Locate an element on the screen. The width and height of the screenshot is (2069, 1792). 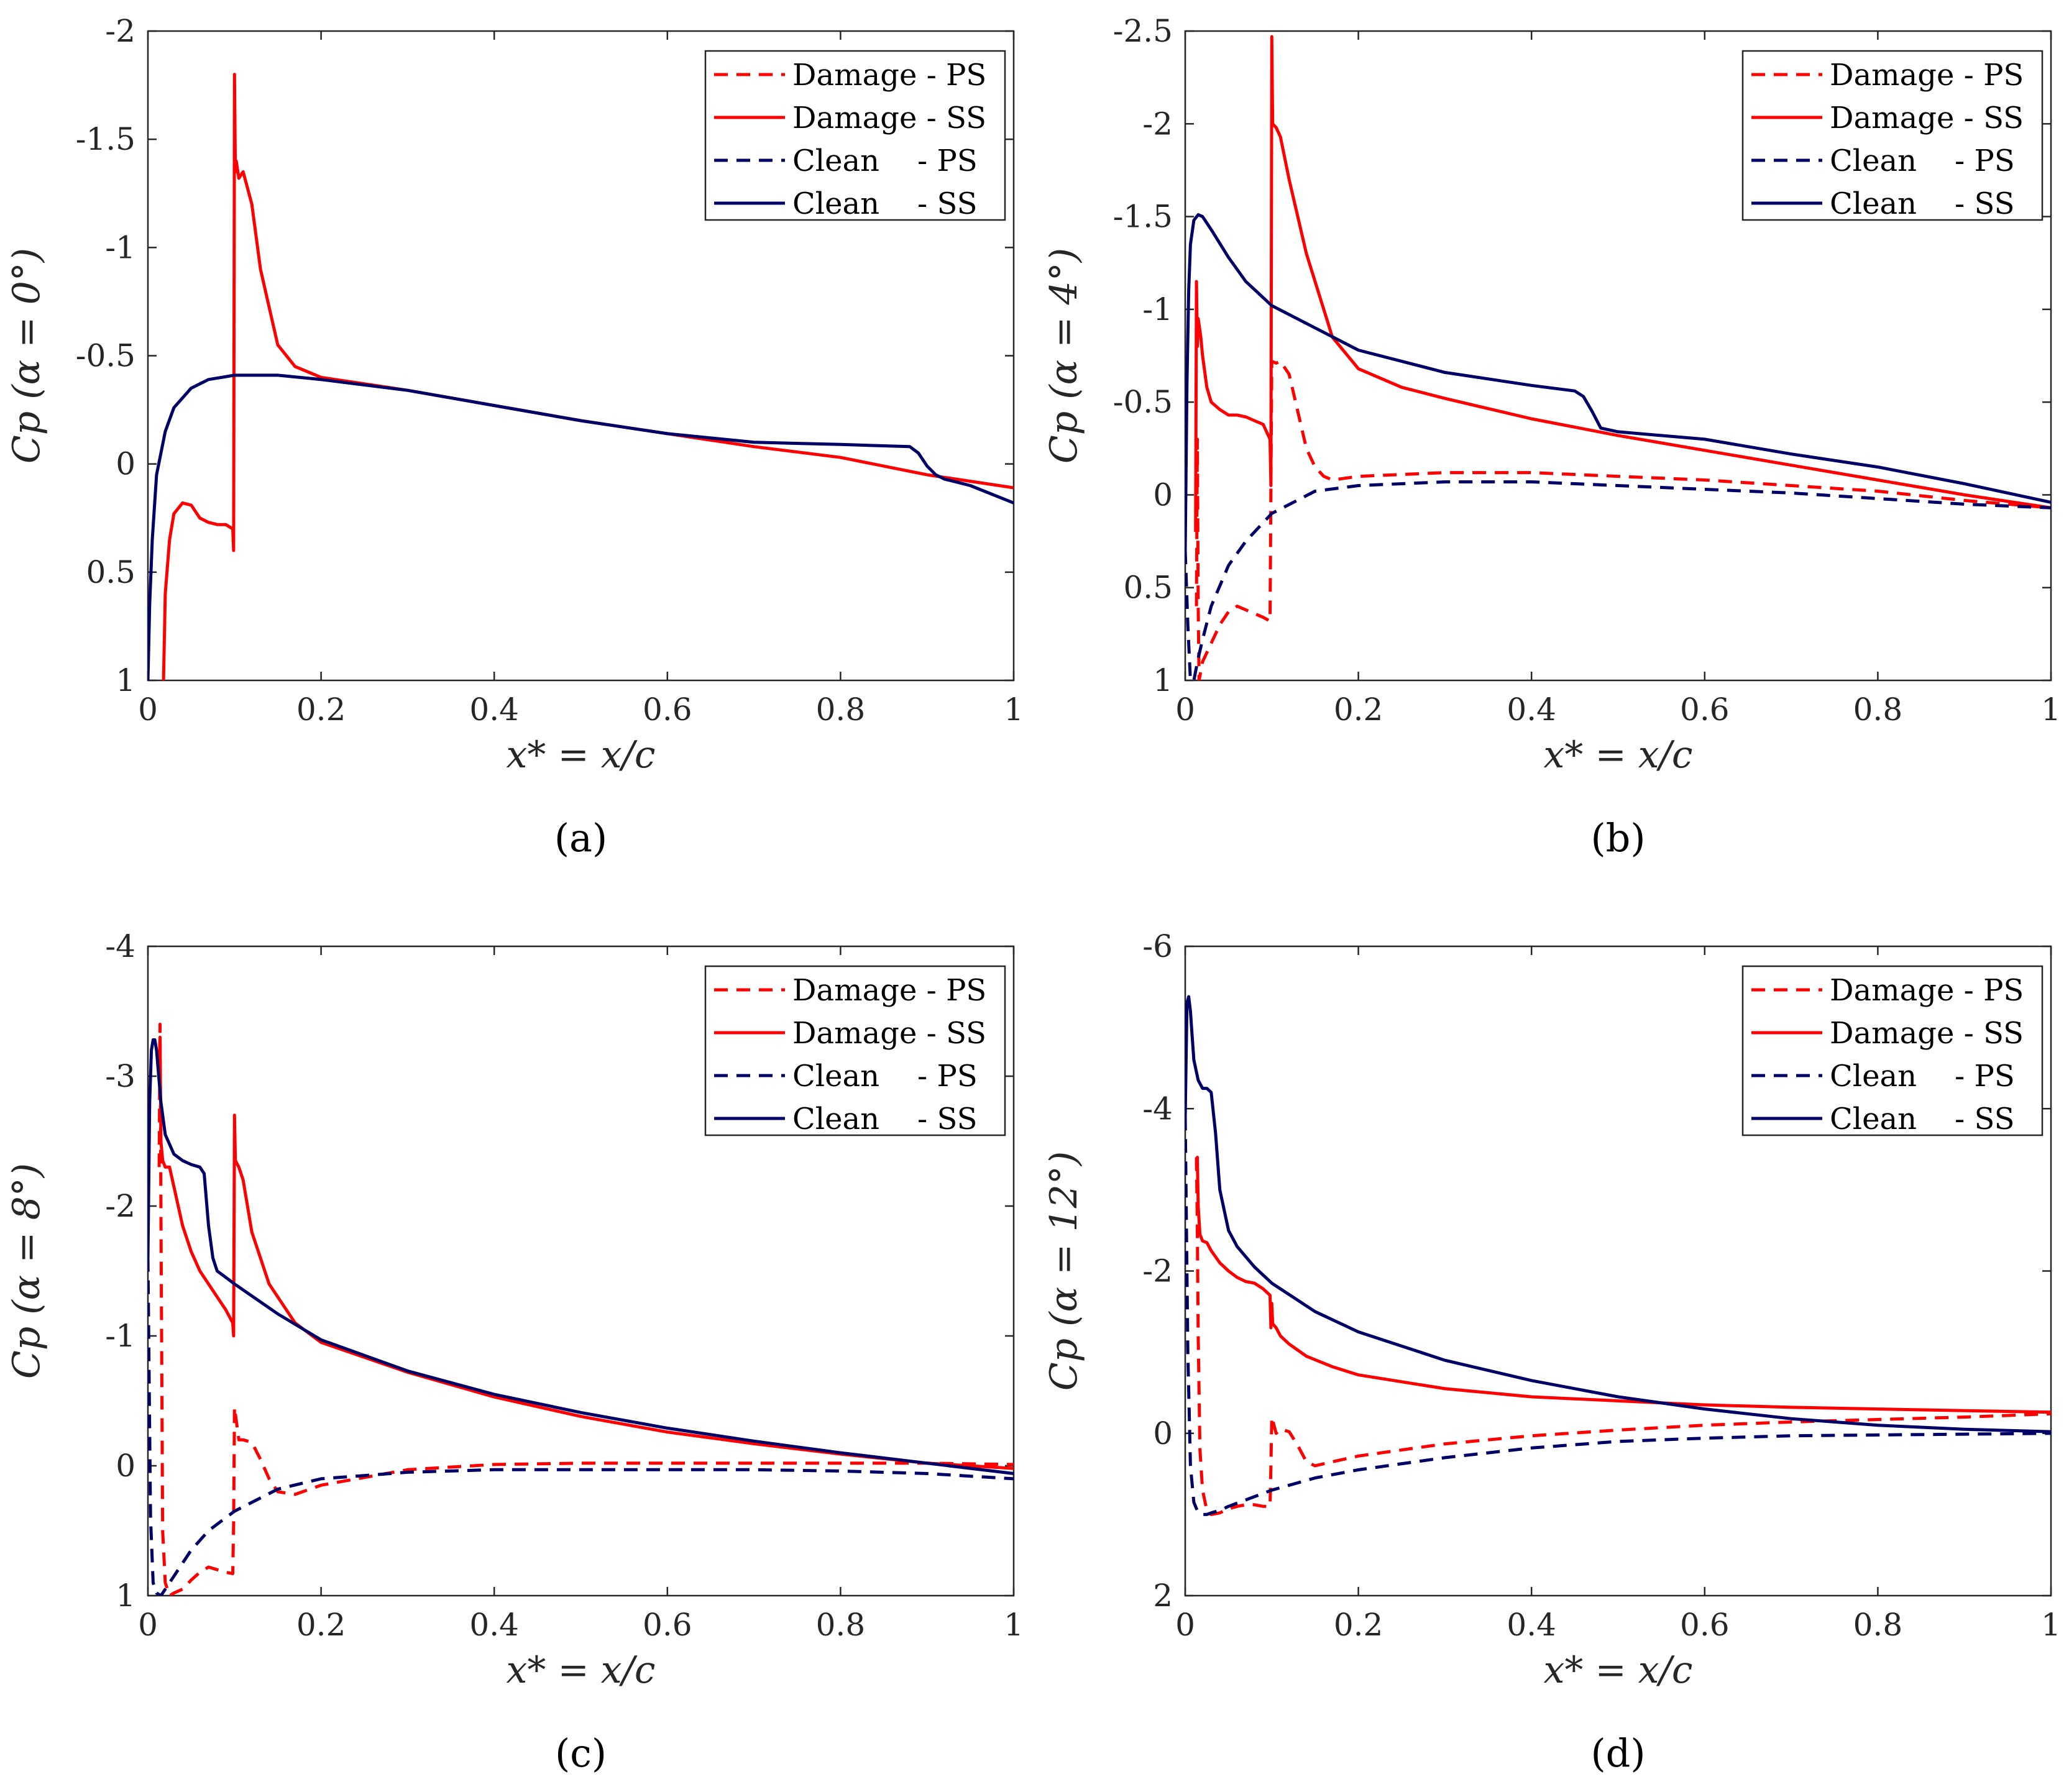
y-tick-label: 2 is located at coordinates (1163, 1596).